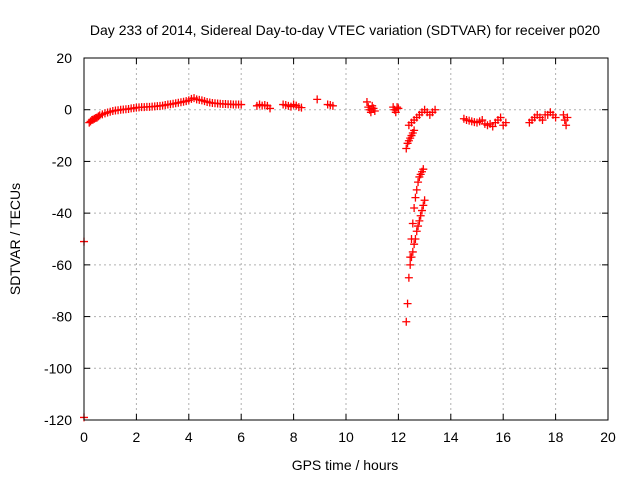  Describe the element at coordinates (503, 437) in the screenshot. I see `x-tick-label: 16` at that location.